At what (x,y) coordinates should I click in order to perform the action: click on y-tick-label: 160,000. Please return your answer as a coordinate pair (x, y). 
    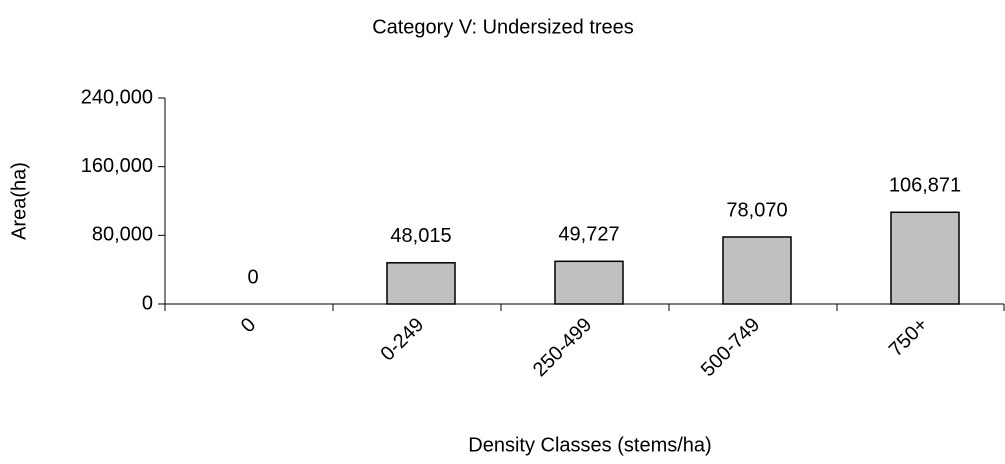
    Looking at the image, I should click on (117, 166).